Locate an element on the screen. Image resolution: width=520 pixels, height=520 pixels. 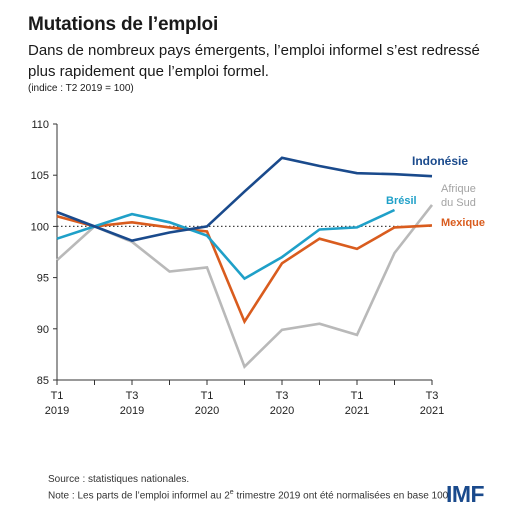
y-tick-label: 85 is located at coordinates (43, 381).